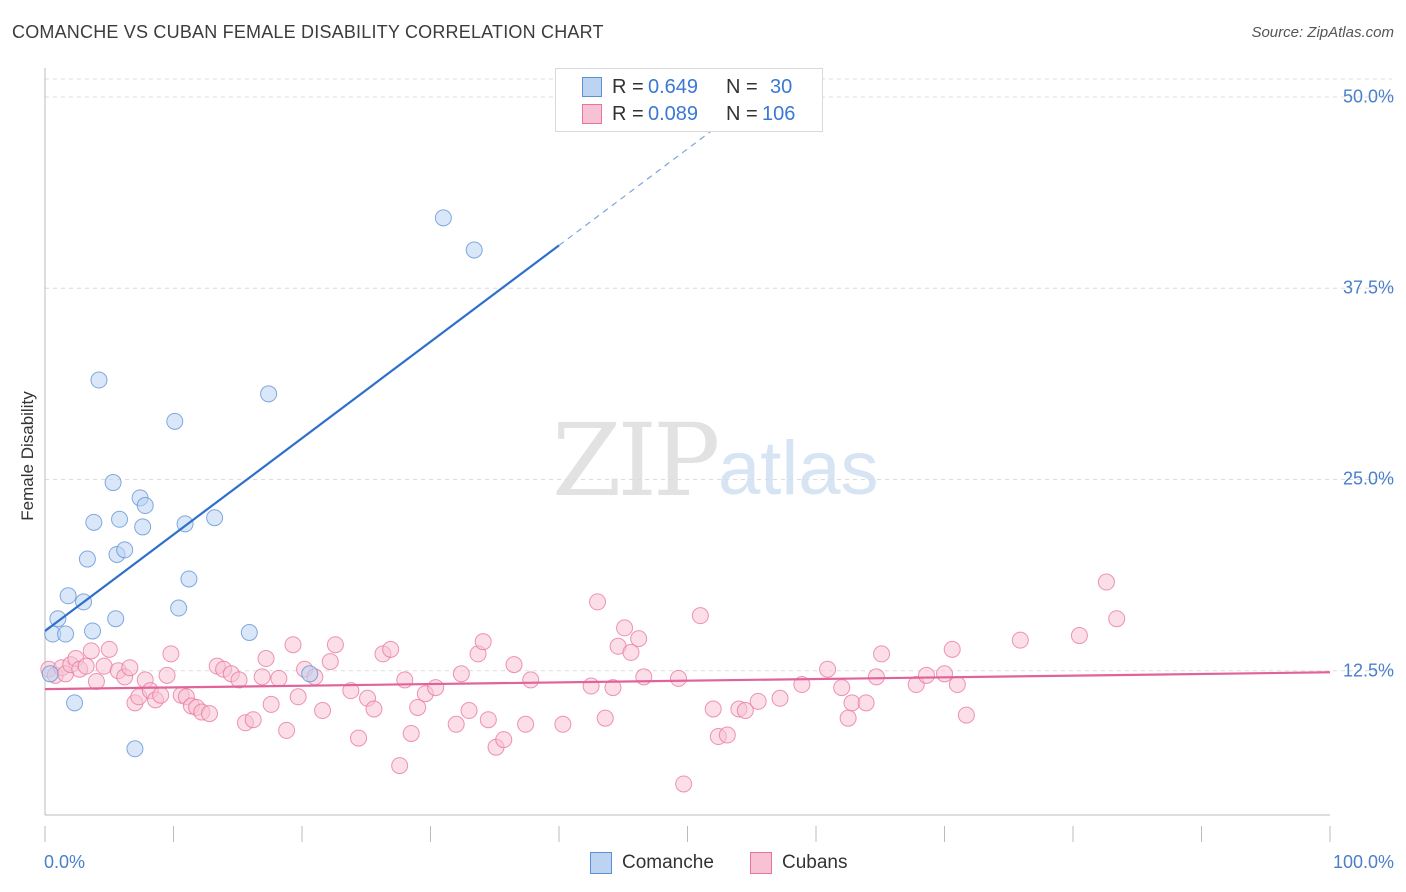  Describe the element at coordinates (601, 863) in the screenshot. I see `comanche-legend-swatch` at that location.